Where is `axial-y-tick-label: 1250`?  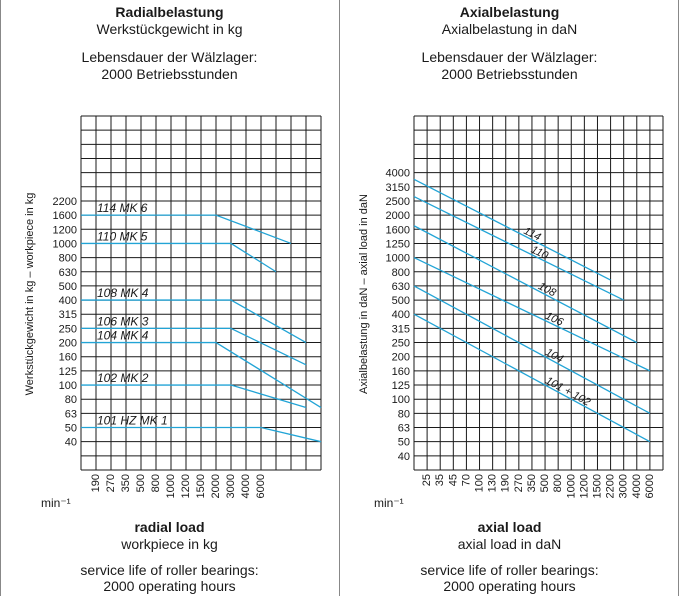 axial-y-tick-label: 1250 is located at coordinates (398, 244).